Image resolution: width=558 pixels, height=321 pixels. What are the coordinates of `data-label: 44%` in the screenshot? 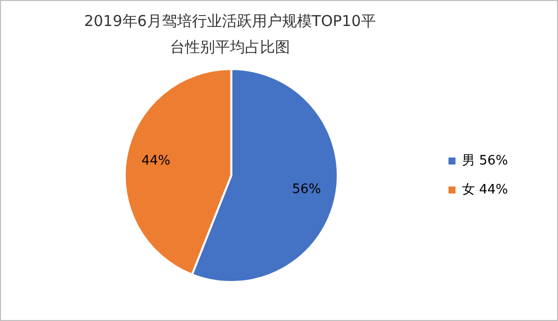 It's located at (155, 161).